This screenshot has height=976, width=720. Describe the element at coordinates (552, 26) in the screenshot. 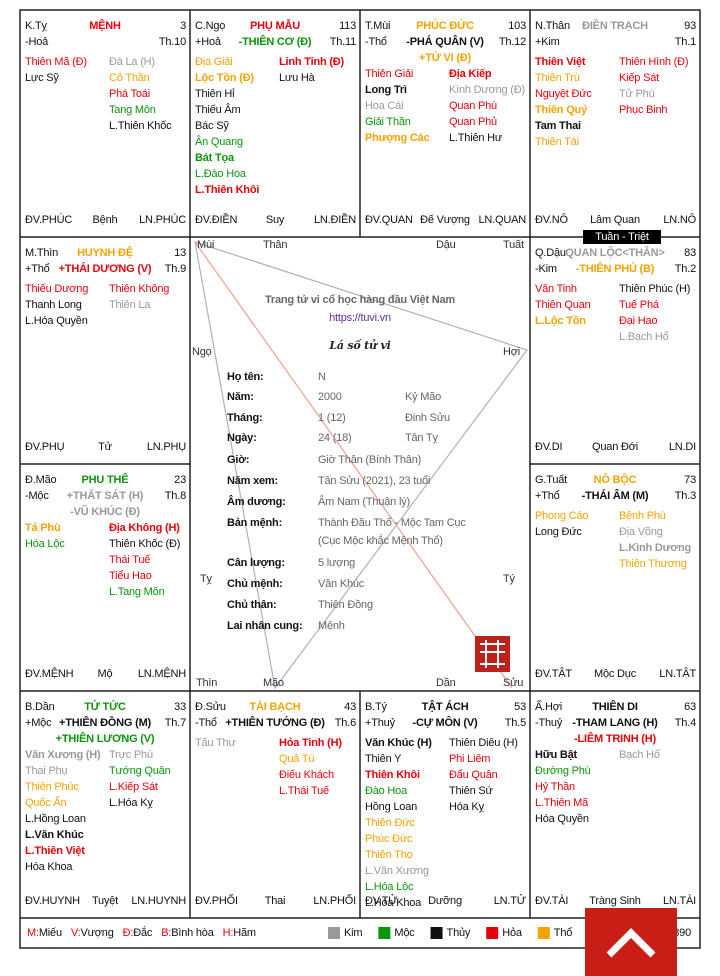

I see `branch: N.Thân` at that location.